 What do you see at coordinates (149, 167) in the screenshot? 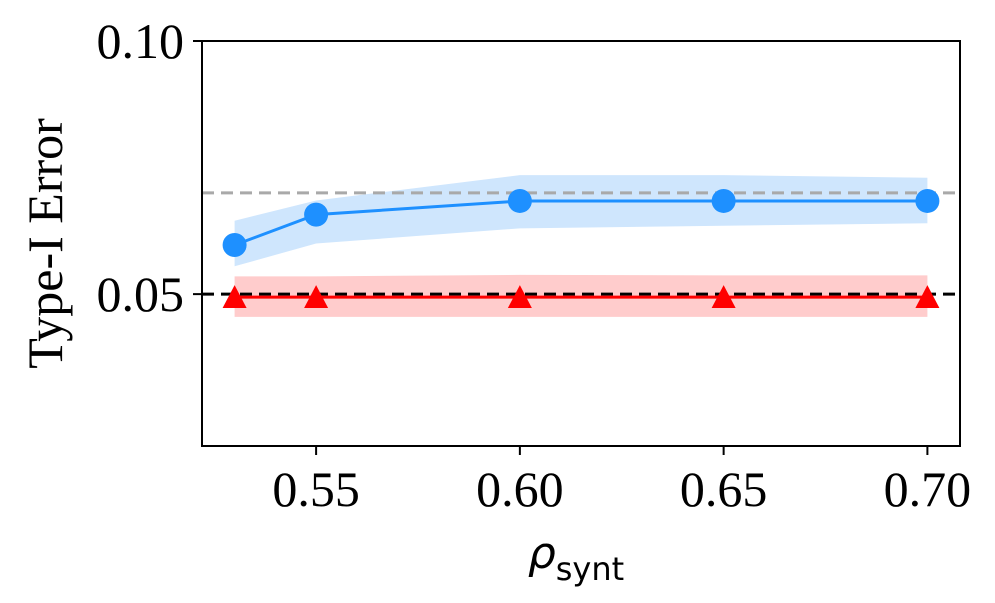
I see `y-axis-ticks: 0.05 0.10` at bounding box center [149, 167].